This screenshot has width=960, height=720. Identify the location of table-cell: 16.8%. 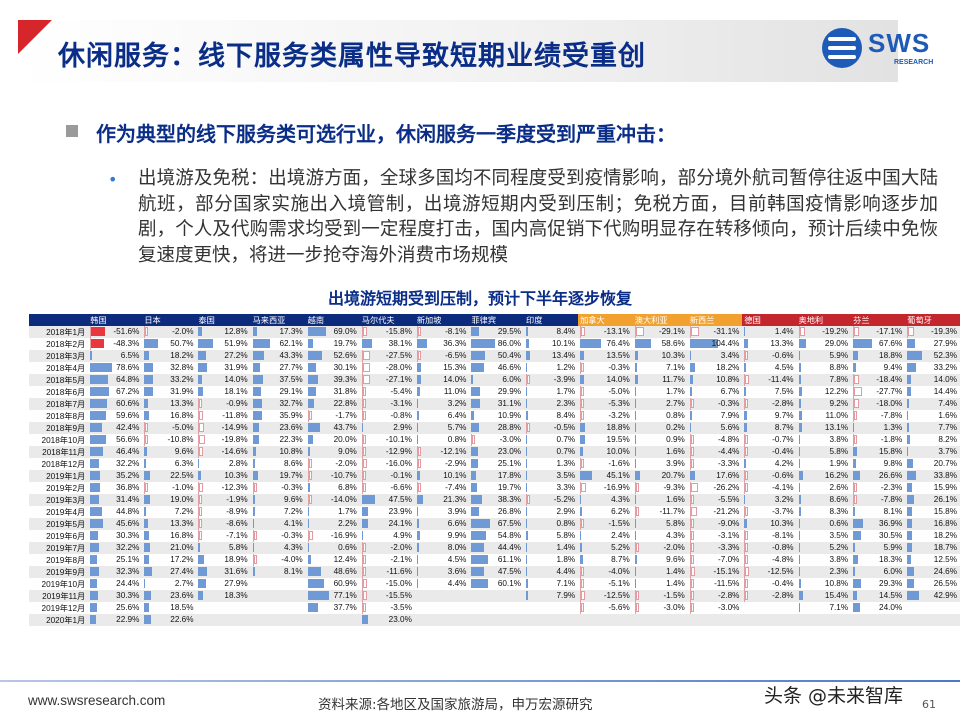
(169, 536).